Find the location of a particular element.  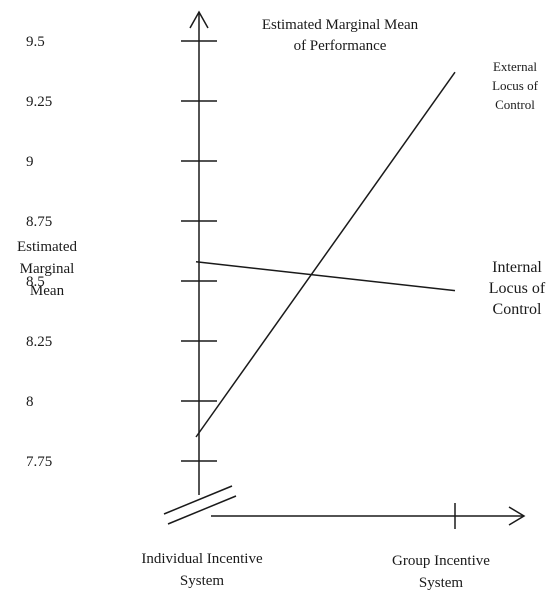

y-axis-title-line: Marginal is located at coordinates (47, 269).